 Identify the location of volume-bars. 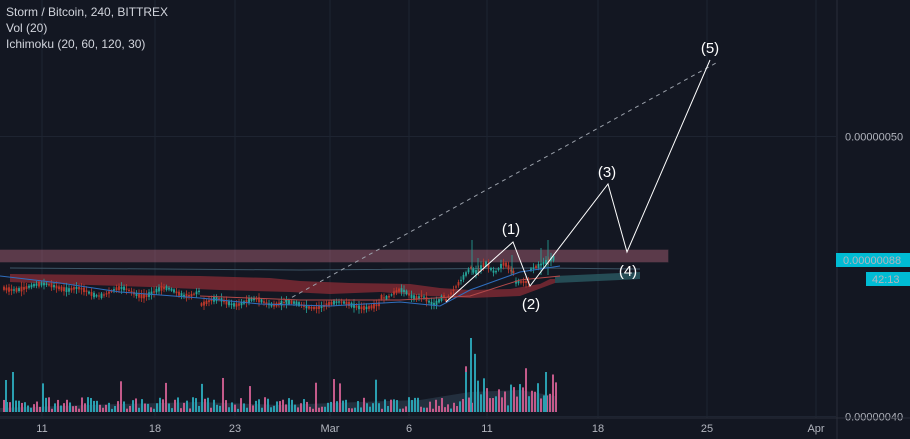
(278, 375).